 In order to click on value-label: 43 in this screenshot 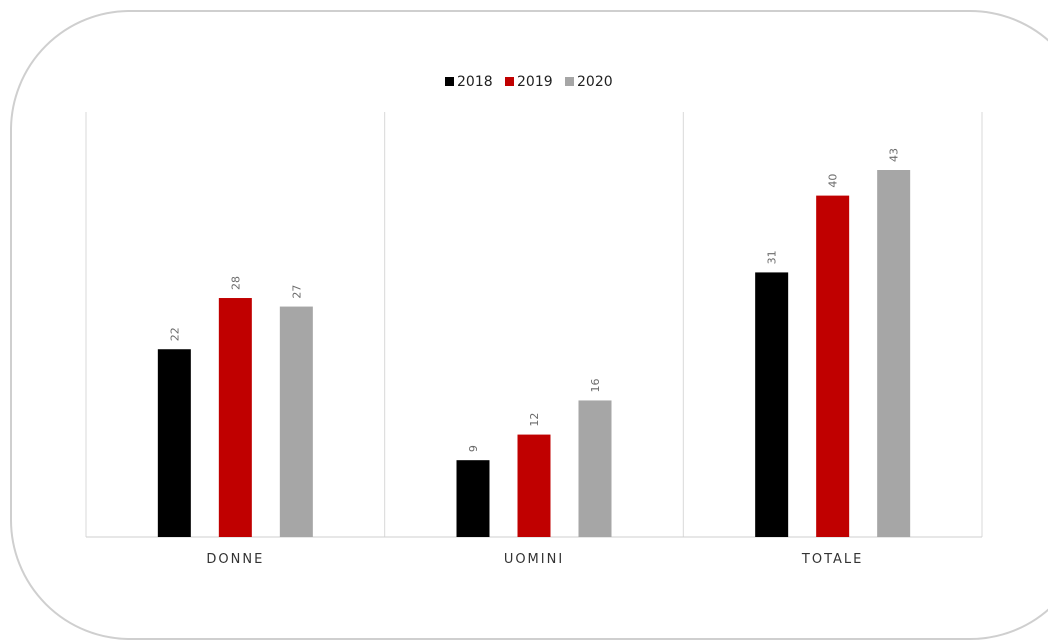, I will do `click(894, 155)`.